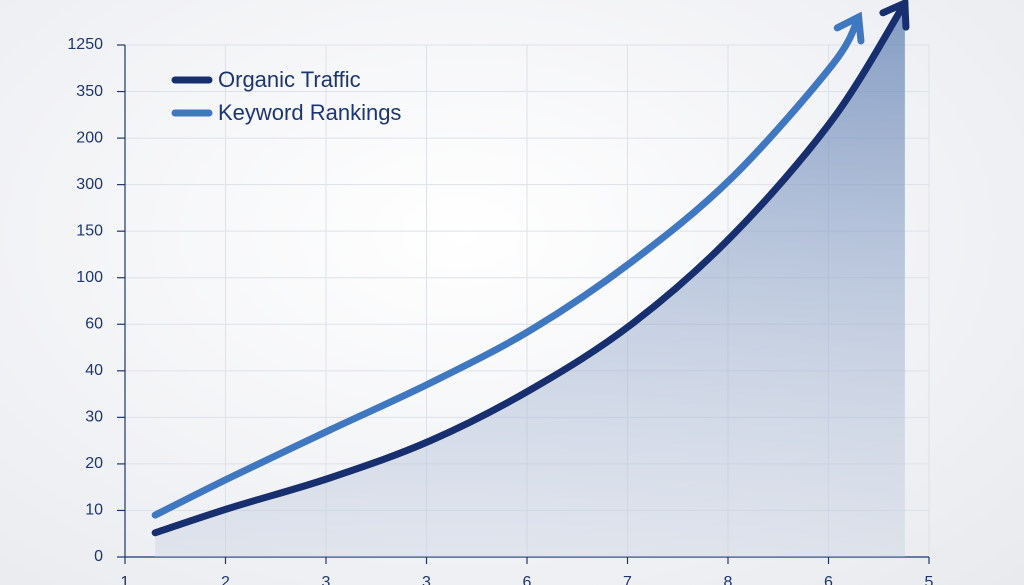  Describe the element at coordinates (98, 556) in the screenshot. I see `y-tick-label: 0` at that location.